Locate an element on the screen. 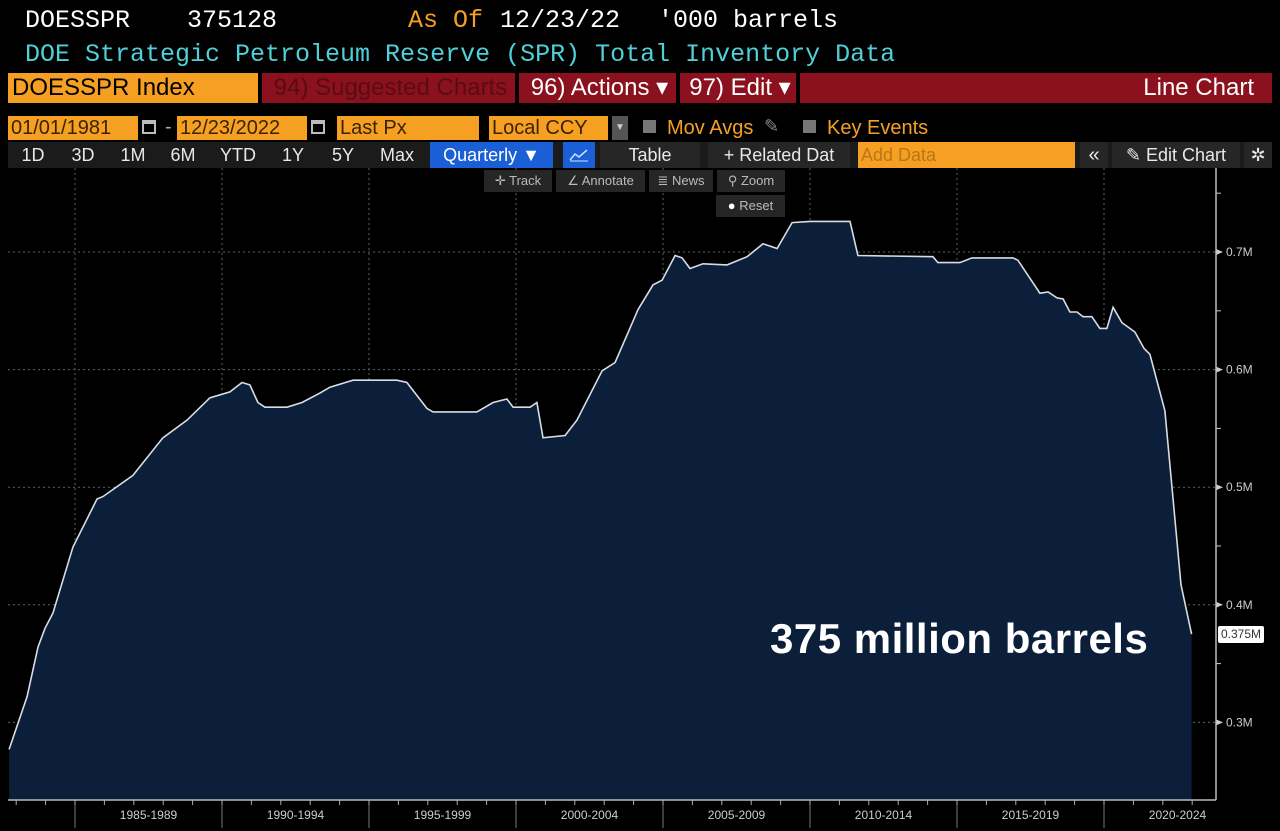  range-button: 6M is located at coordinates (183, 155).